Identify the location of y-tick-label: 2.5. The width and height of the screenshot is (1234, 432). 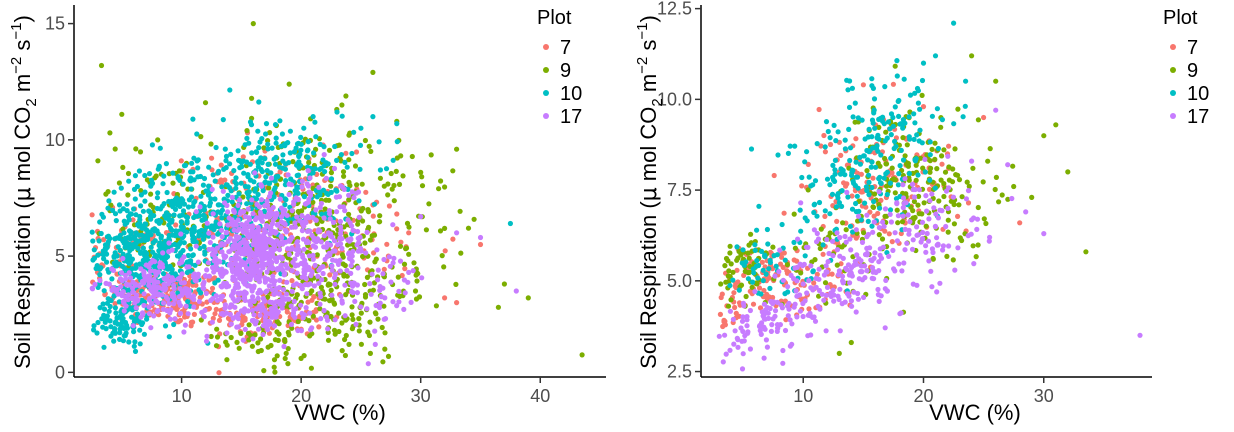
(679, 372).